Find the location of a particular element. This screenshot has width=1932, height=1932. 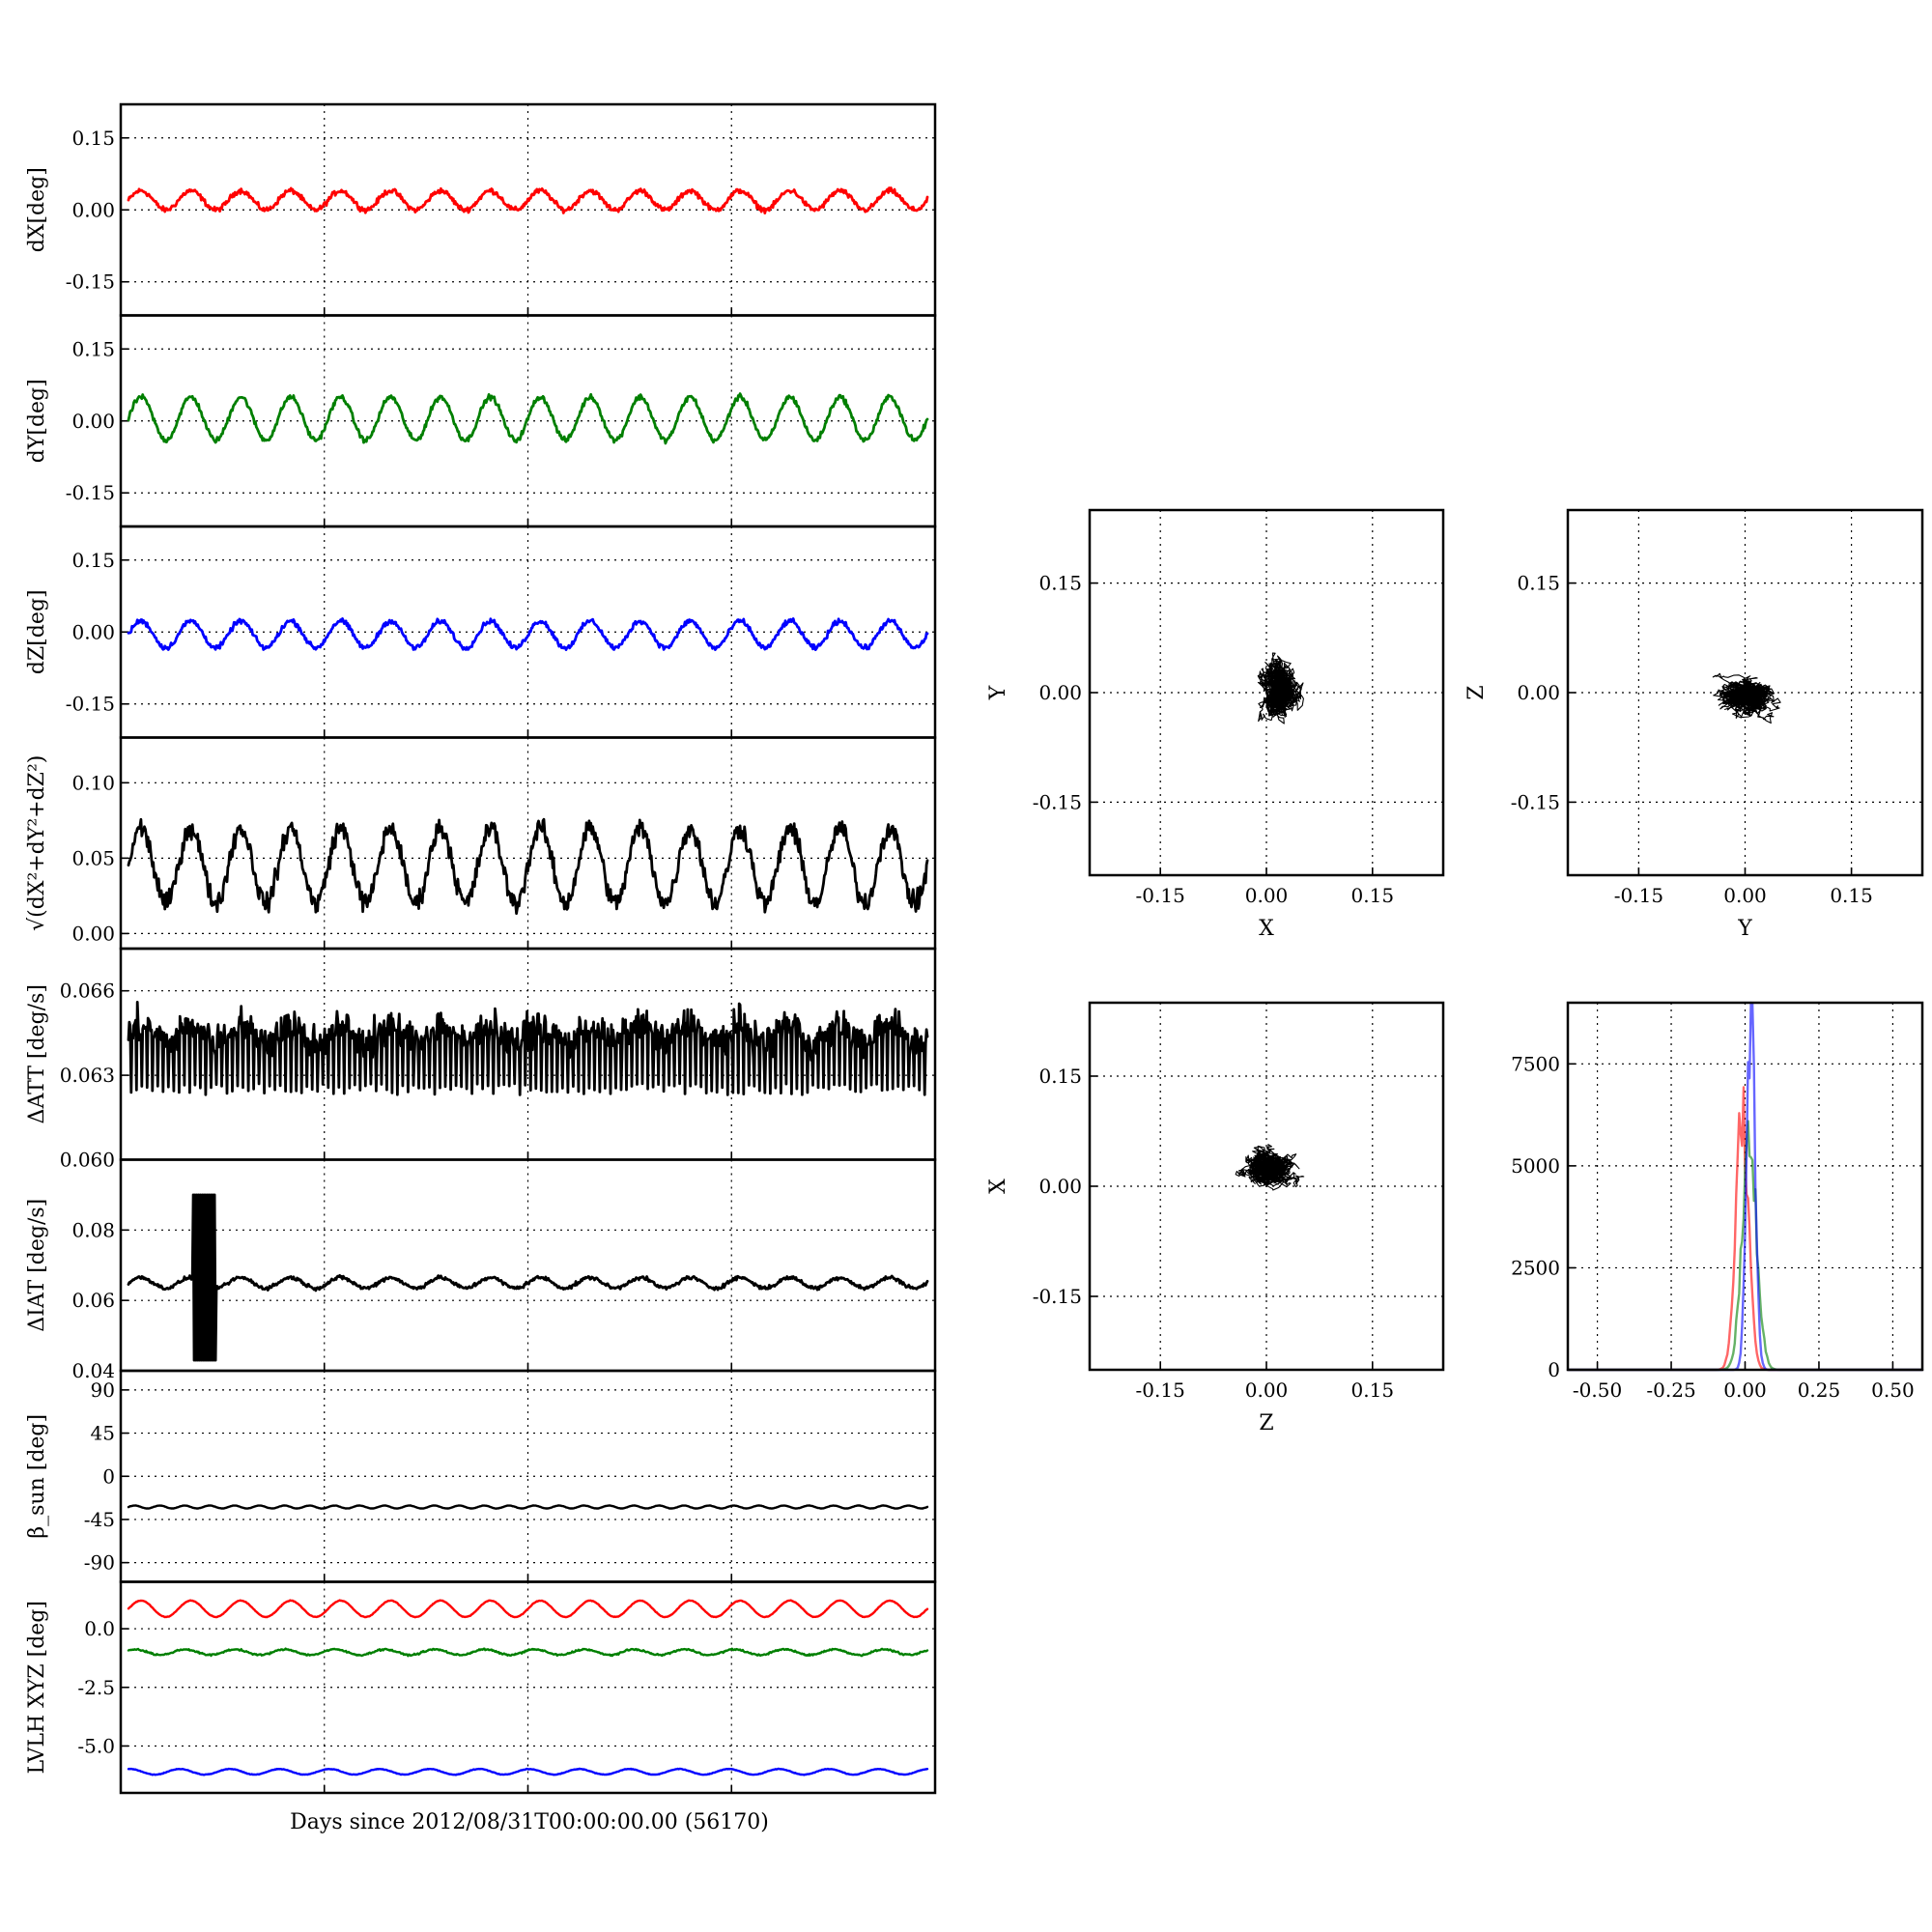

y-tick-label: 45 is located at coordinates (103, 1433).